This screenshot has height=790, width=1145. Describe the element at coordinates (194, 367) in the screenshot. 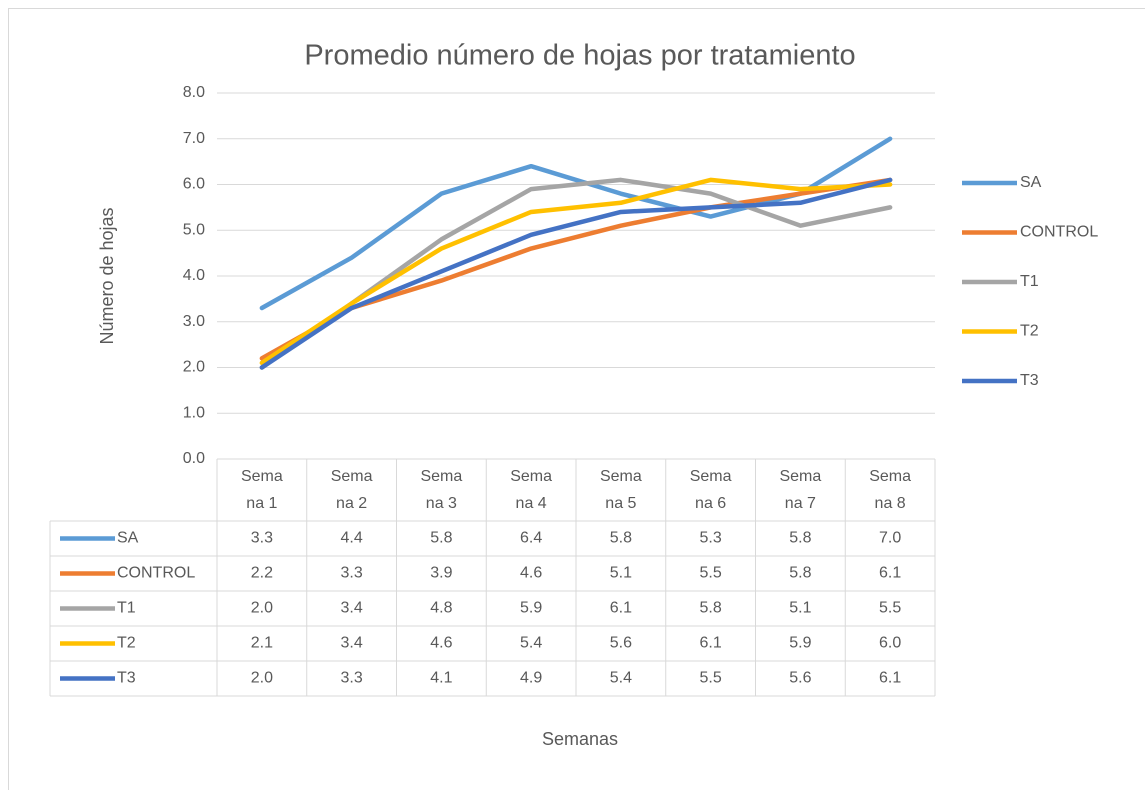

I see `y-tick-label: 2.0` at that location.